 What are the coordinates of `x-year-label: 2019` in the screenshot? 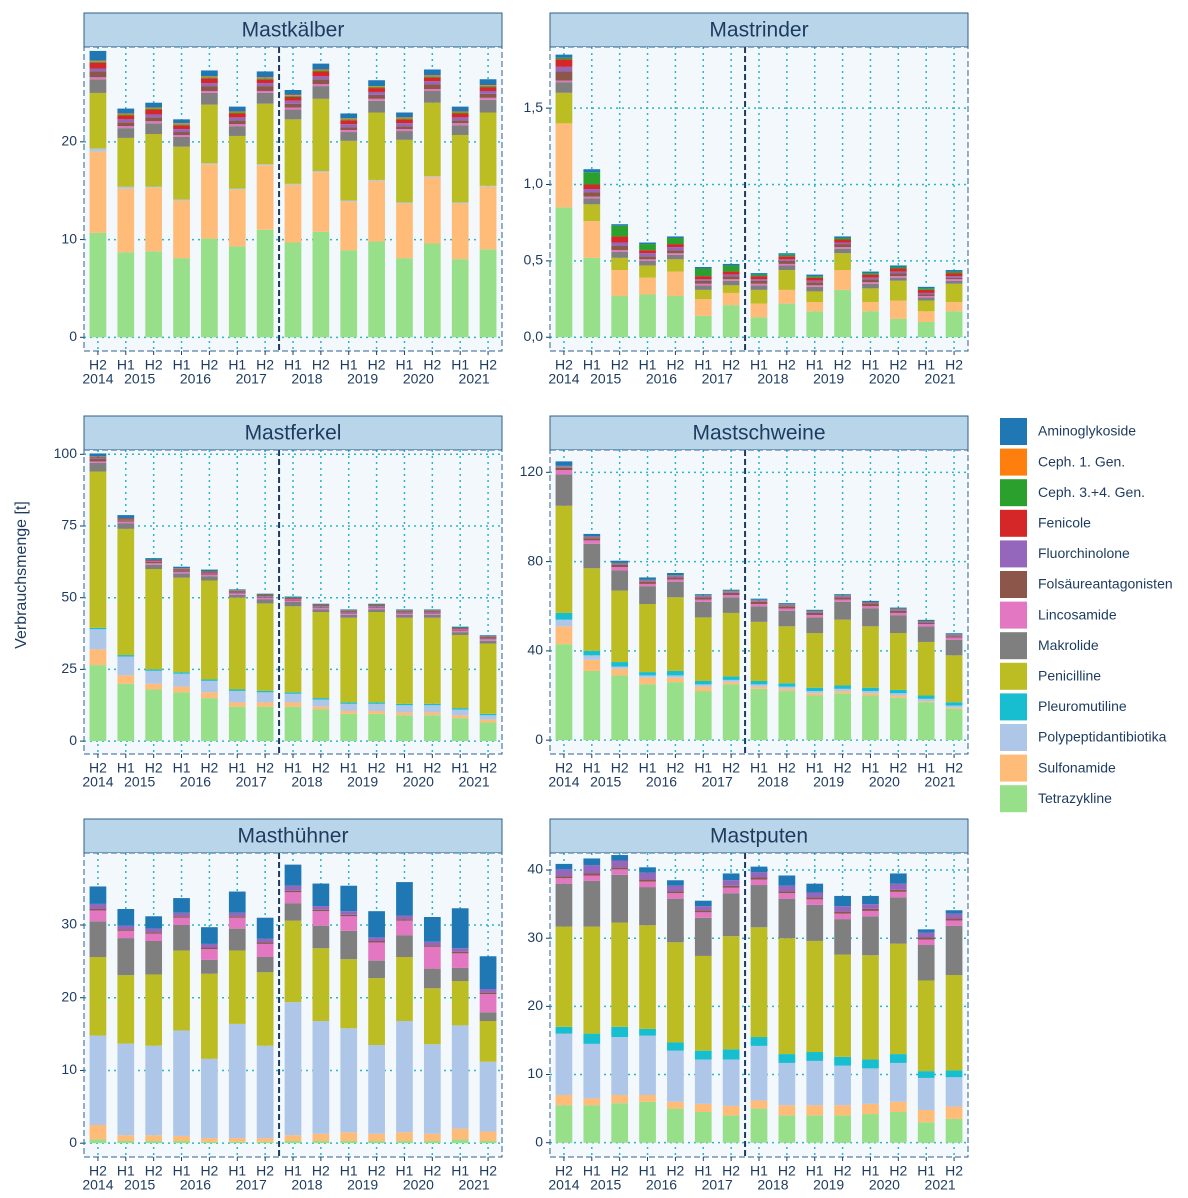 It's located at (828, 782).